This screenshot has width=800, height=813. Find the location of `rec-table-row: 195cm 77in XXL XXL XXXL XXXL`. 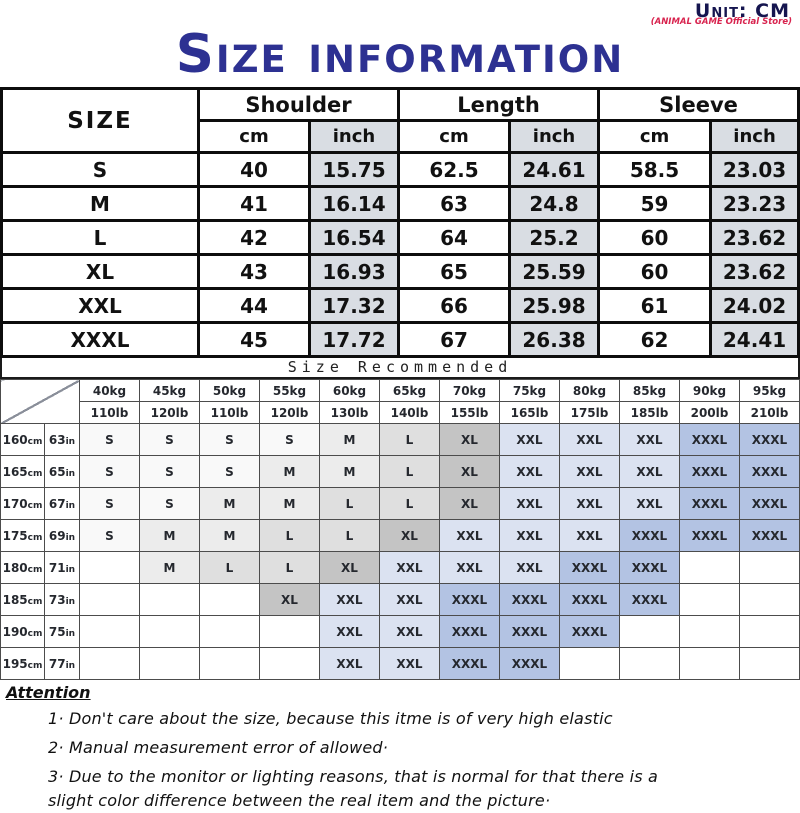

rec-table-row: 195cm 77in XXL XXL XXXL XXXL is located at coordinates (400, 663).